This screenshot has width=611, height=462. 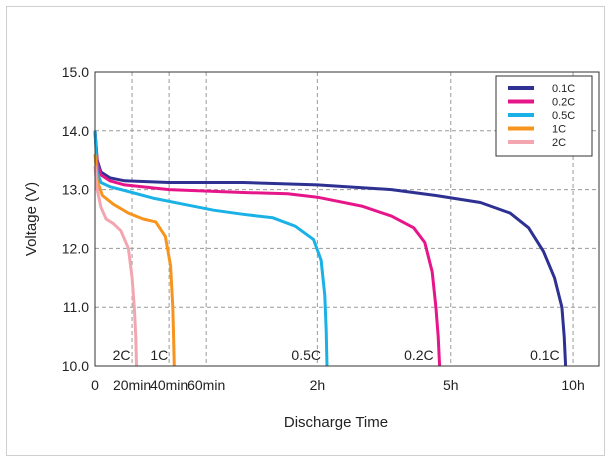 I want to click on series-end-label: 2C, so click(x=122, y=355).